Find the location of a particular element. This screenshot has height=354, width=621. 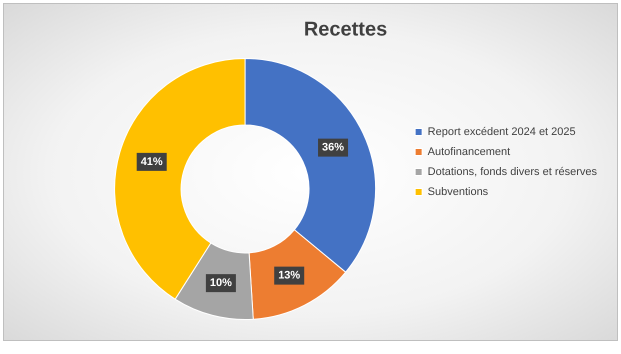

legend-label: Report excédent 2024 et 2025 is located at coordinates (502, 132).